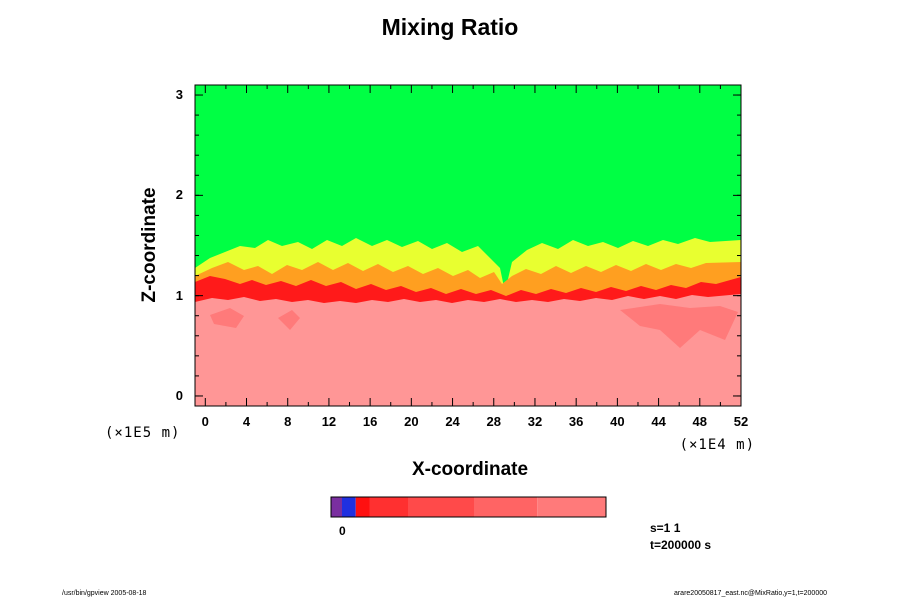 The image size is (900, 600). Describe the element at coordinates (617, 421) in the screenshot. I see `x-tick-label: 40` at that location.